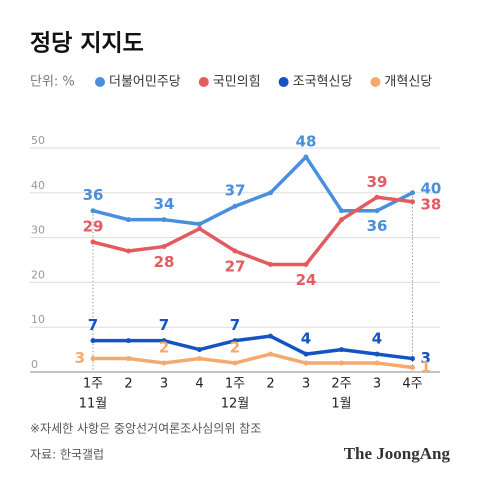 This screenshot has height=481, width=480. What do you see at coordinates (431, 204) in the screenshot?
I see `data-label: 38` at bounding box center [431, 204].